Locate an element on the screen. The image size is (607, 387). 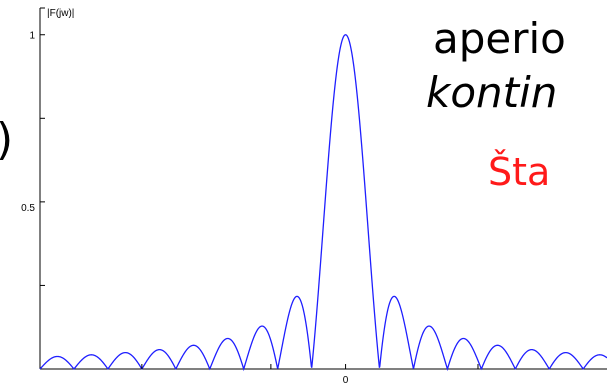
y-tick-label-0.5: 0.5 is located at coordinates (28, 208).